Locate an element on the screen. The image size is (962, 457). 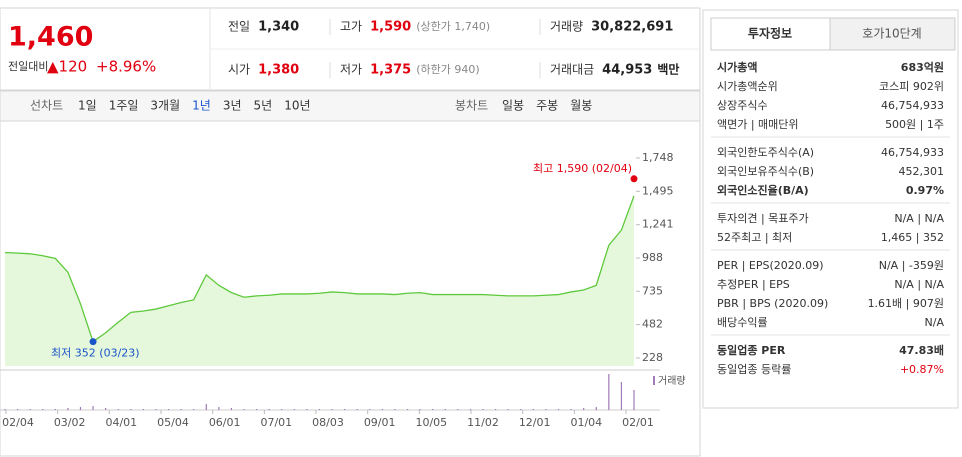
info-label: 고가 is located at coordinates (351, 27).